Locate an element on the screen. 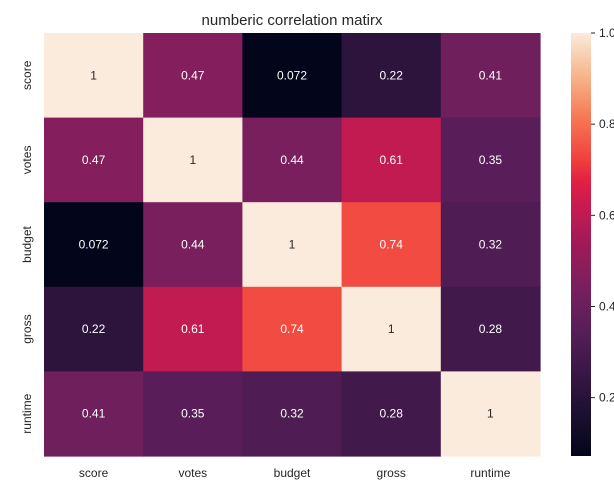 The image size is (614, 494). heatmap-cell-runtime-gross is located at coordinates (391, 414).